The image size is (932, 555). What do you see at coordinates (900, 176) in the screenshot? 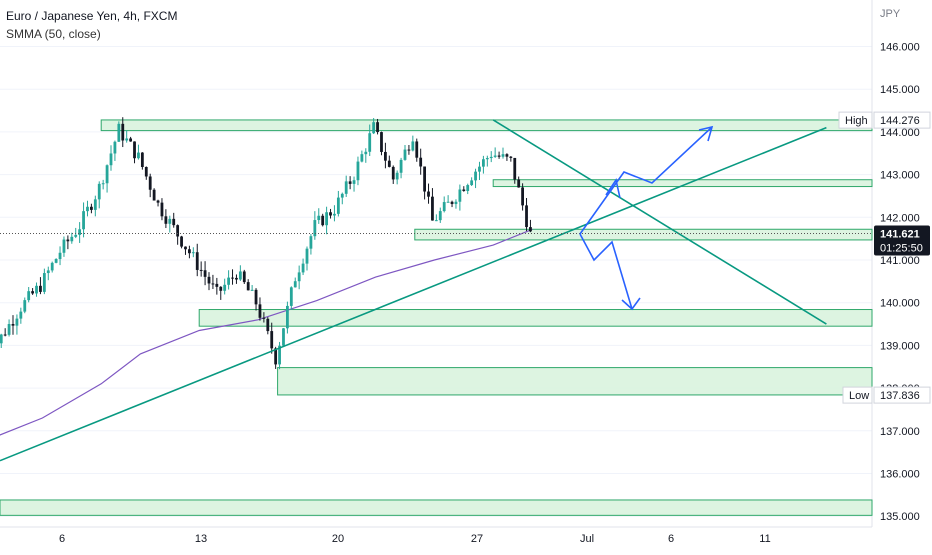
I see `price-tick-label: 143.000` at bounding box center [900, 176].